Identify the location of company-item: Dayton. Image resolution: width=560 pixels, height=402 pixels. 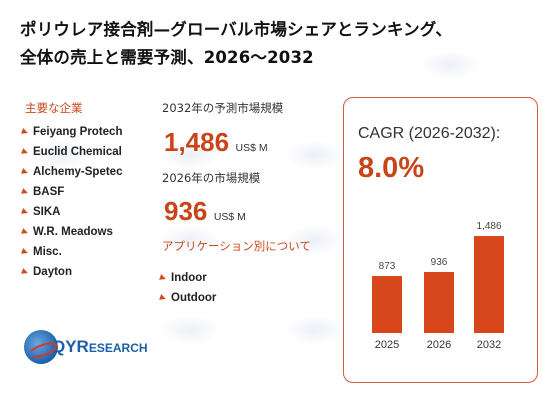
(71, 272).